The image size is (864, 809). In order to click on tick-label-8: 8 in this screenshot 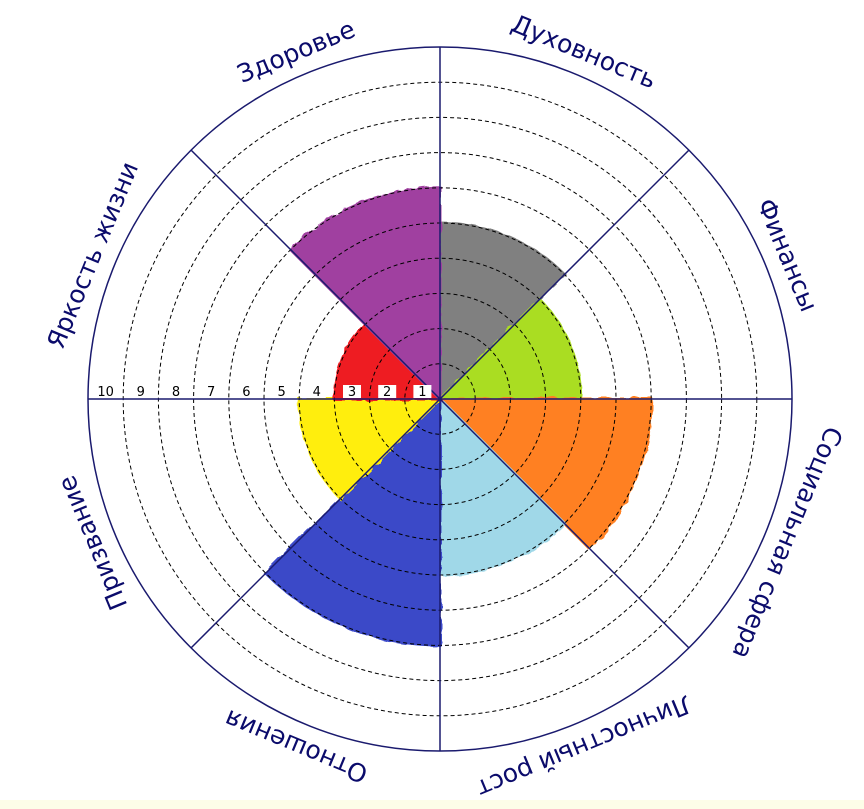, I will do `click(176, 392)`.